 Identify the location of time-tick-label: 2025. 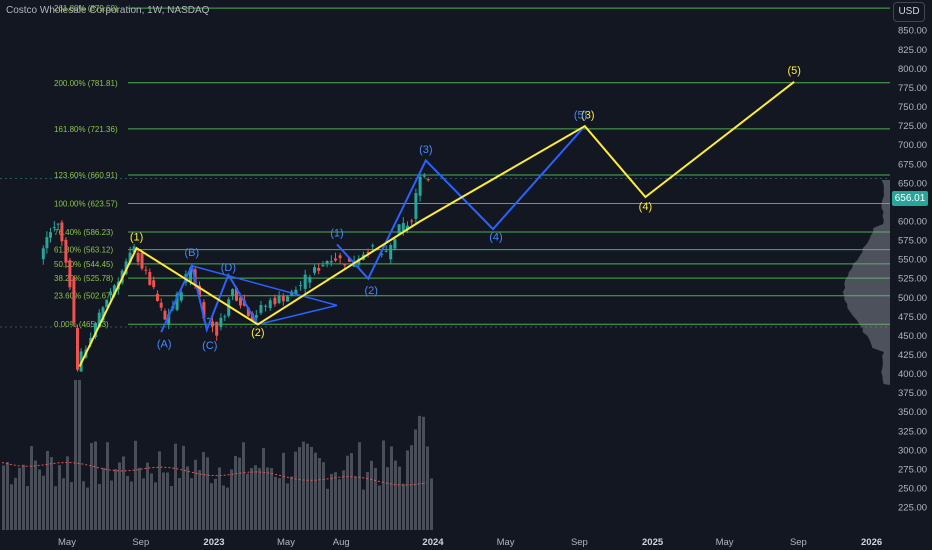
(653, 542).